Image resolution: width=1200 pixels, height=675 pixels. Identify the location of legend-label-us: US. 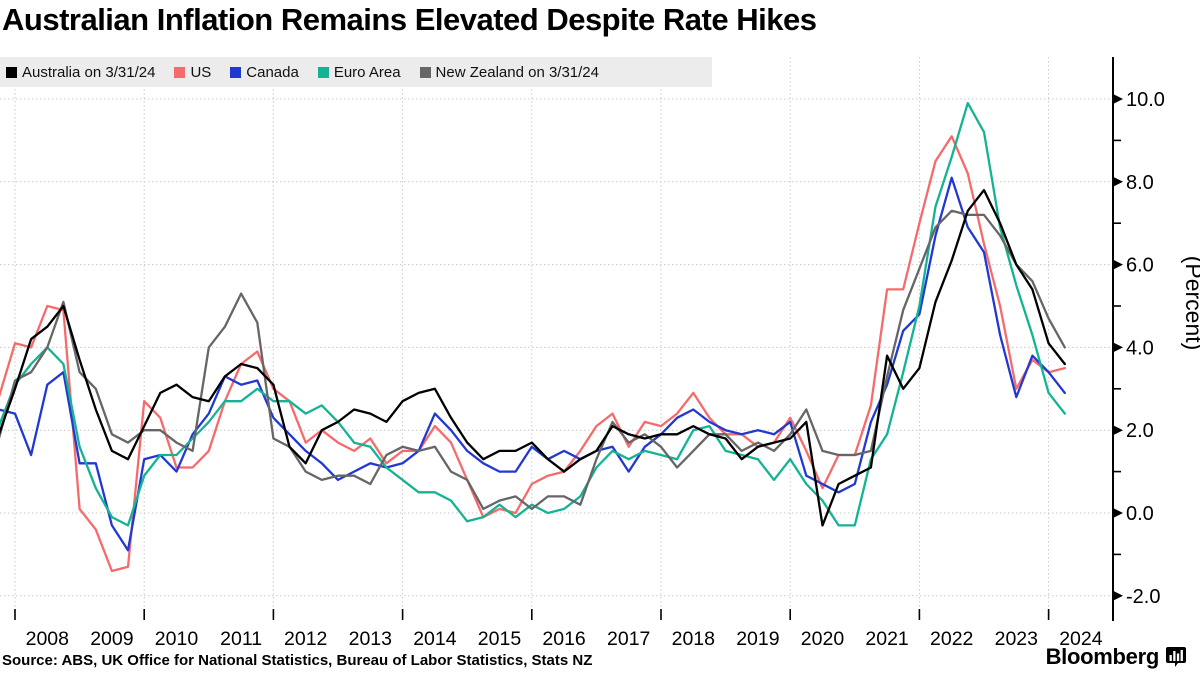
(201, 72).